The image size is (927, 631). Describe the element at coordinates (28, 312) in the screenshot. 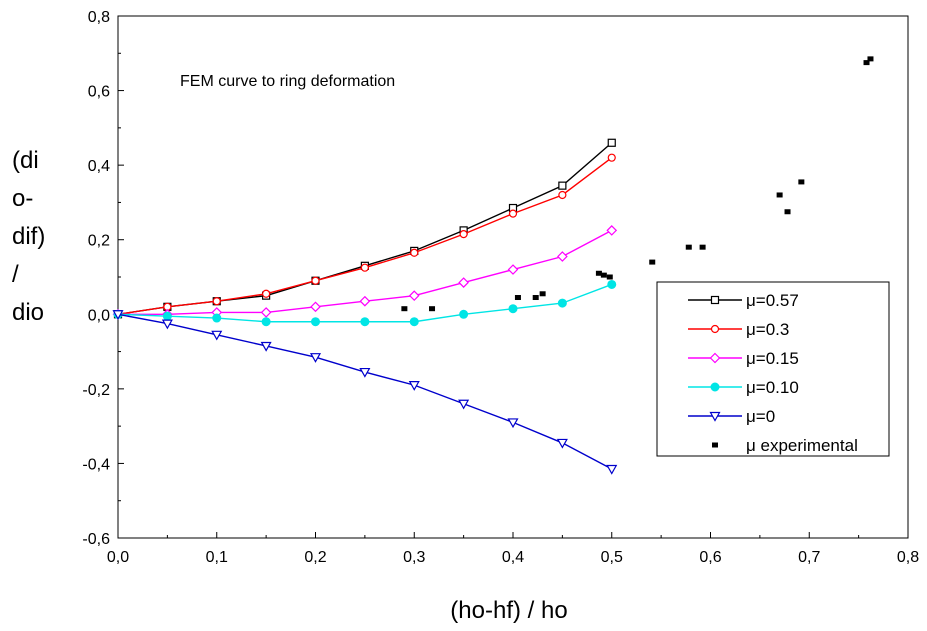

I see `y-axis-label-line-5: dio` at that location.